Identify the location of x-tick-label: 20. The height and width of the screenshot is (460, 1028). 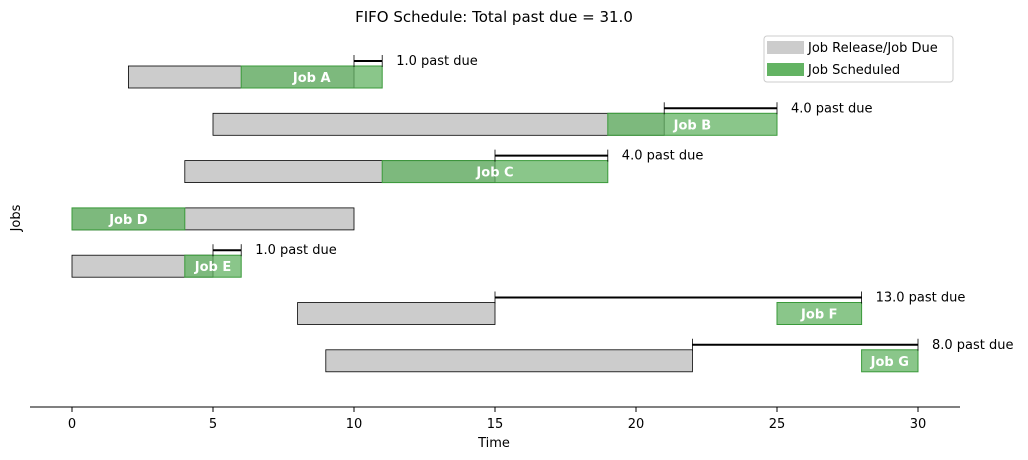
(636, 424).